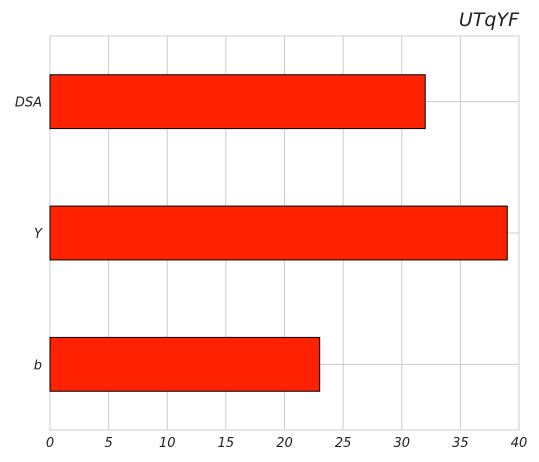 This screenshot has width=539, height=462. I want to click on y-tick-label: Y, so click(38, 234).